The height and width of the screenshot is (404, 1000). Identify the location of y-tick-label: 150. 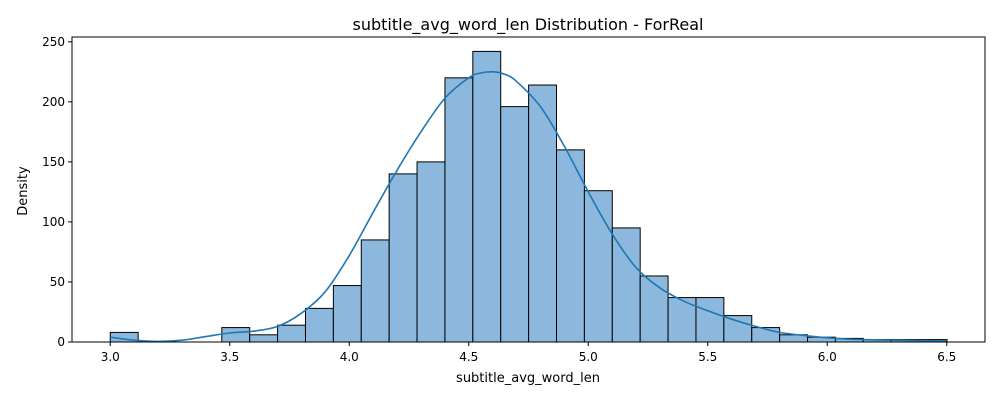
(53, 162).